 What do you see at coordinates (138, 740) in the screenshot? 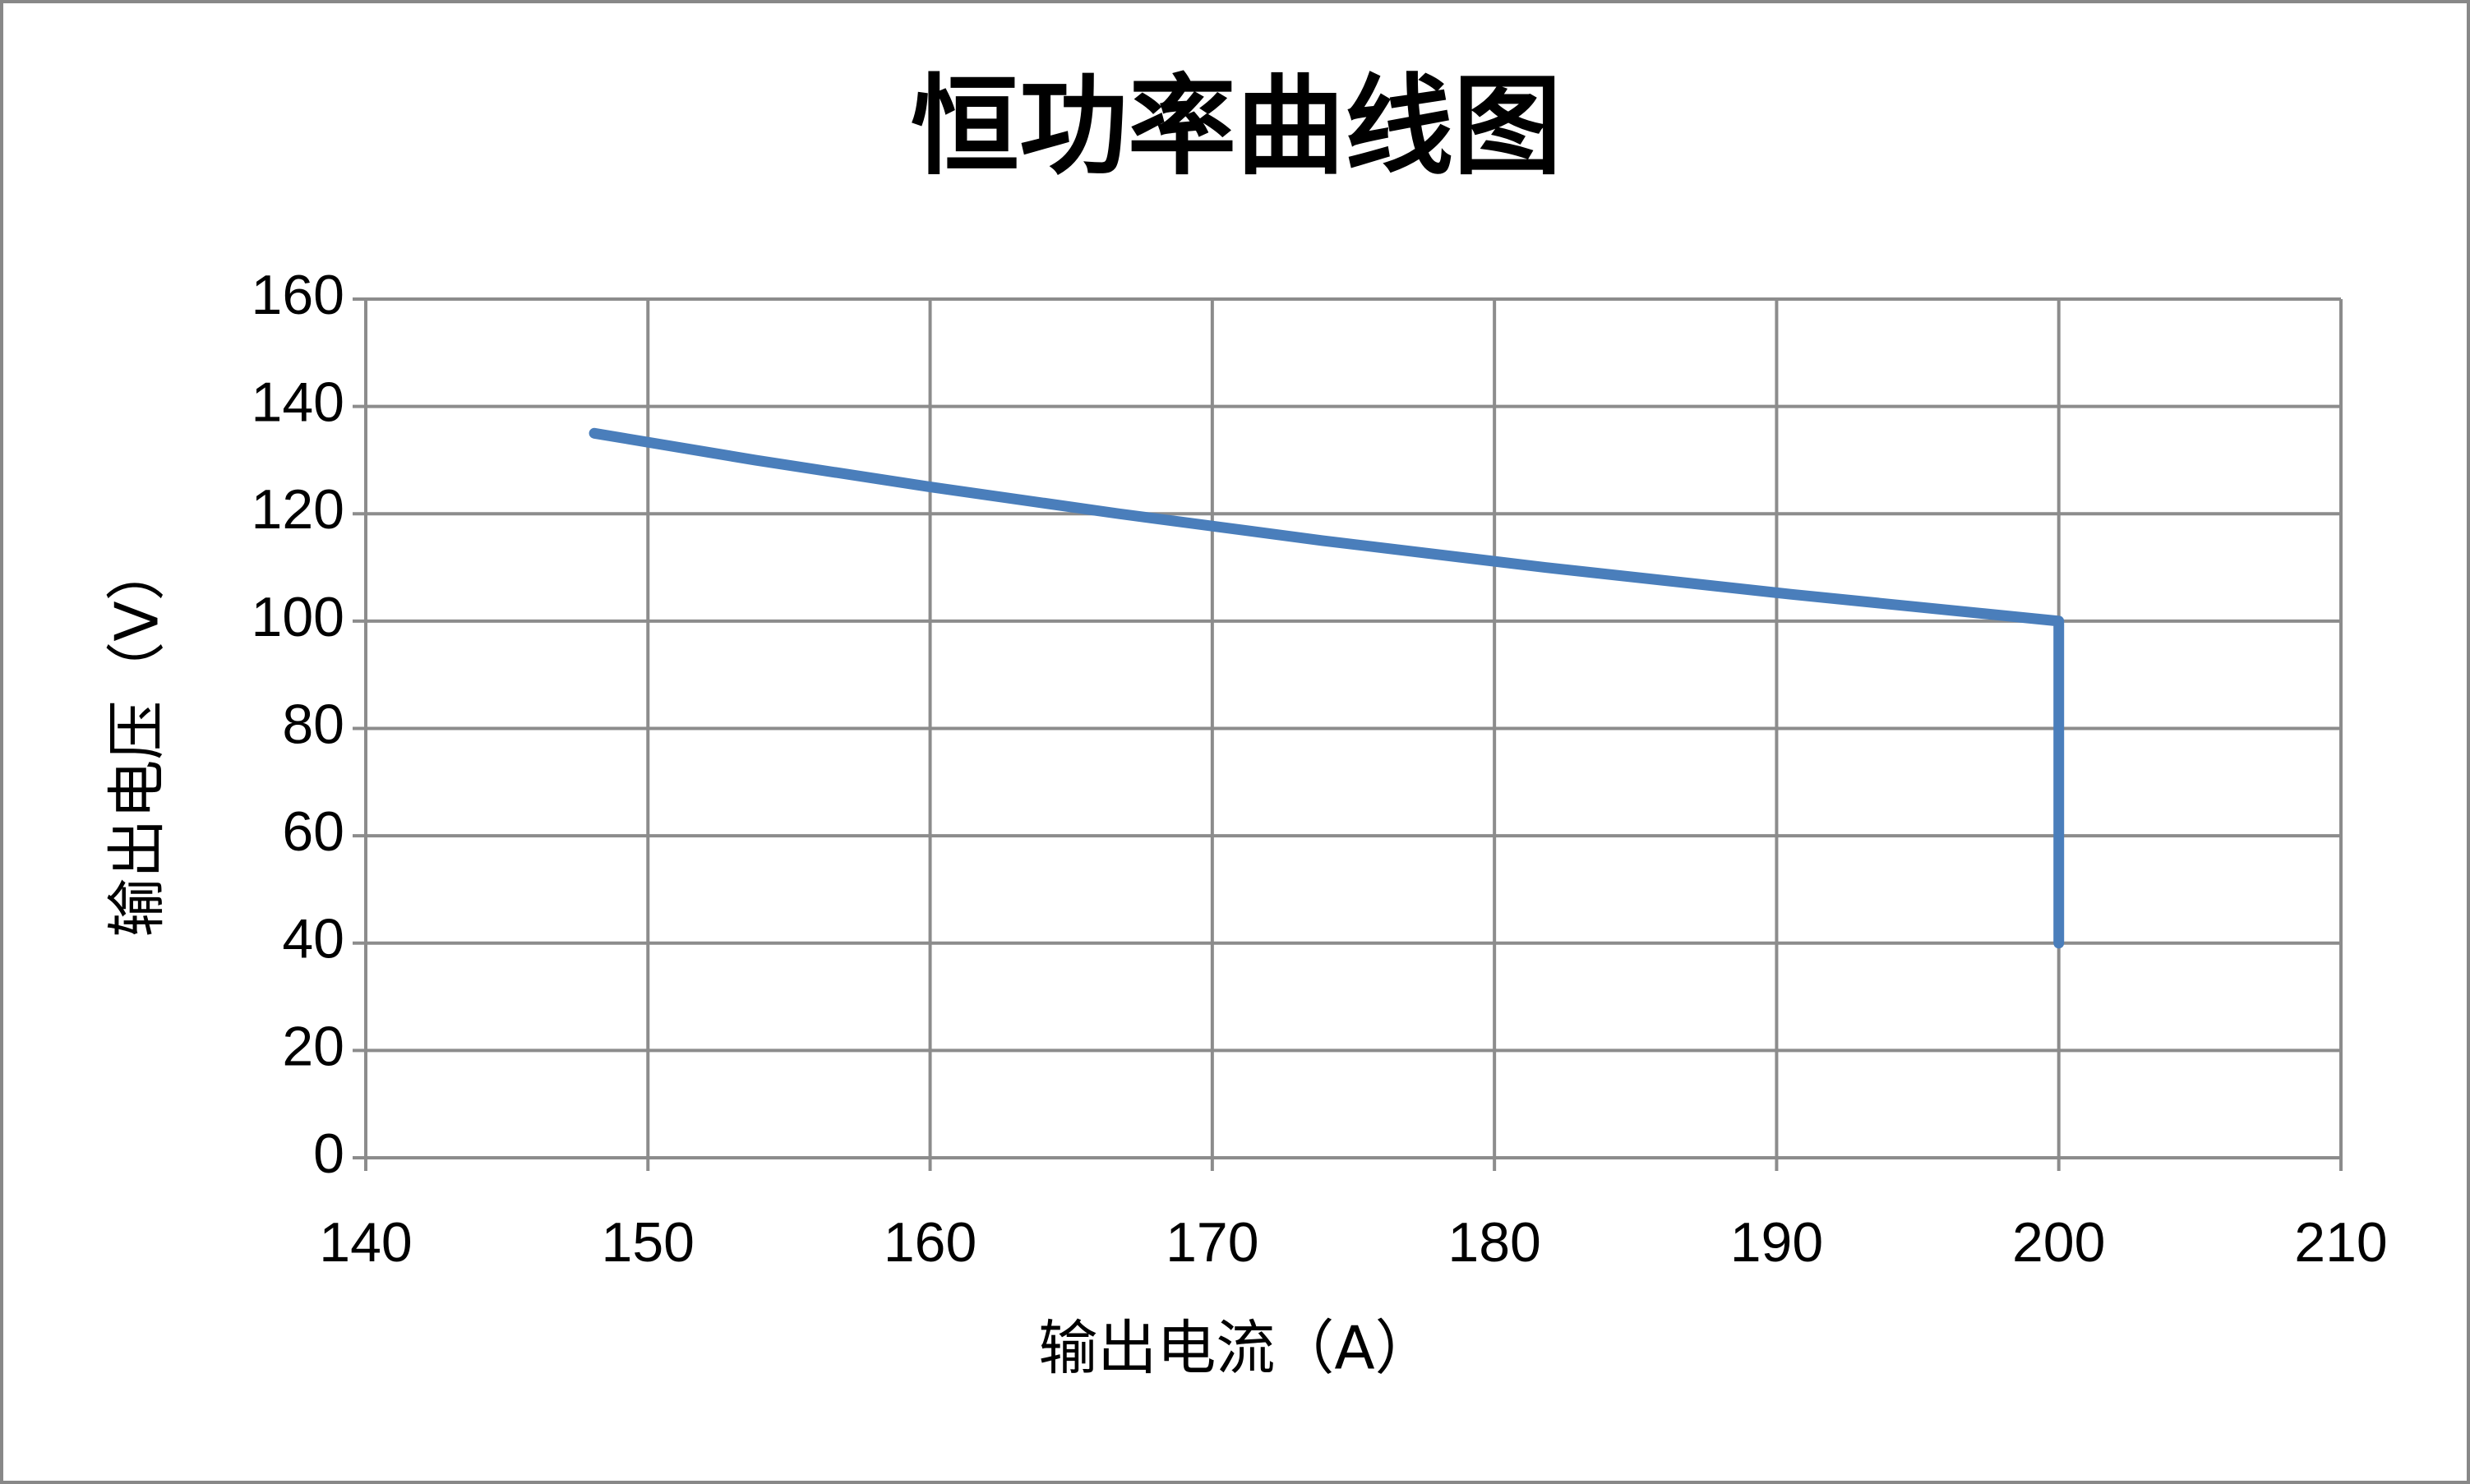
I see `y-axis-label: 输出电压（V）` at bounding box center [138, 740].